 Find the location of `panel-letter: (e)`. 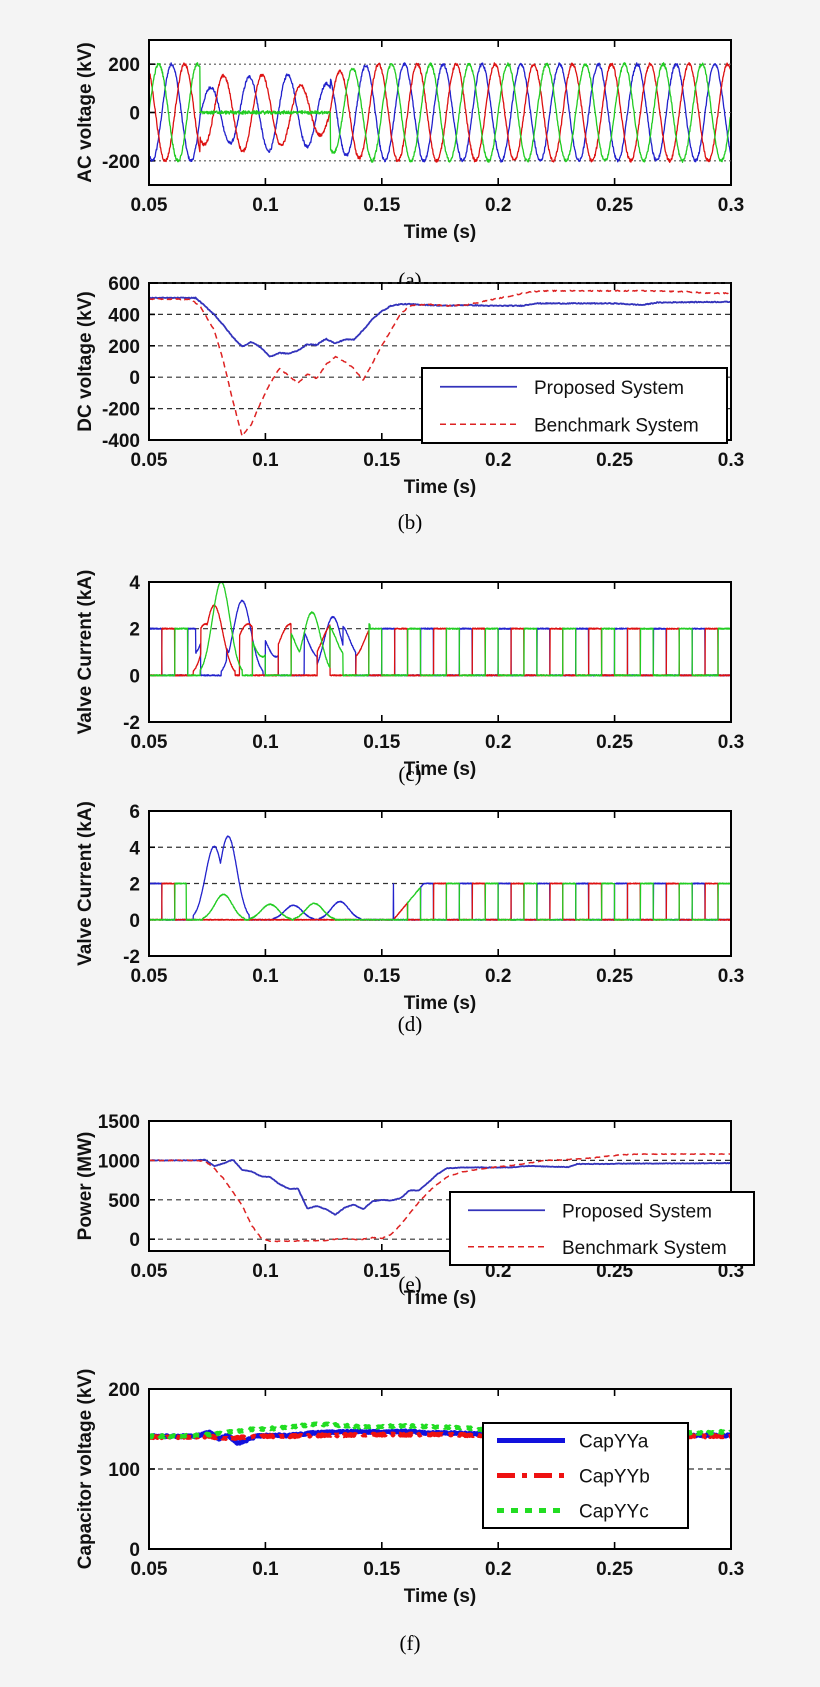

panel-letter: (e) is located at coordinates (410, 1284).